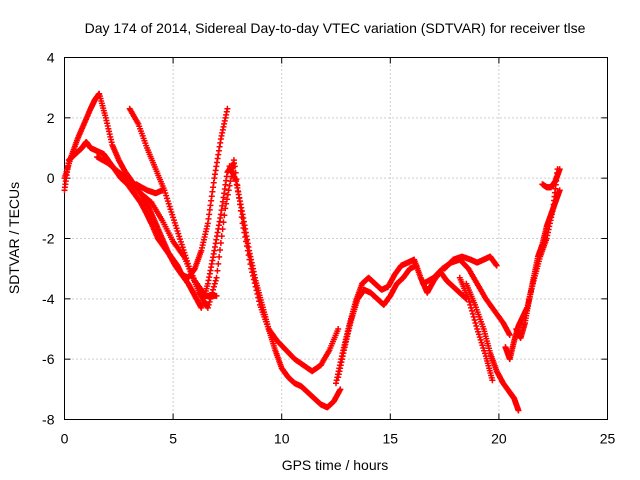 Image resolution: width=640 pixels, height=480 pixels. What do you see at coordinates (51, 58) in the screenshot?
I see `y-tick-label: 4` at bounding box center [51, 58].